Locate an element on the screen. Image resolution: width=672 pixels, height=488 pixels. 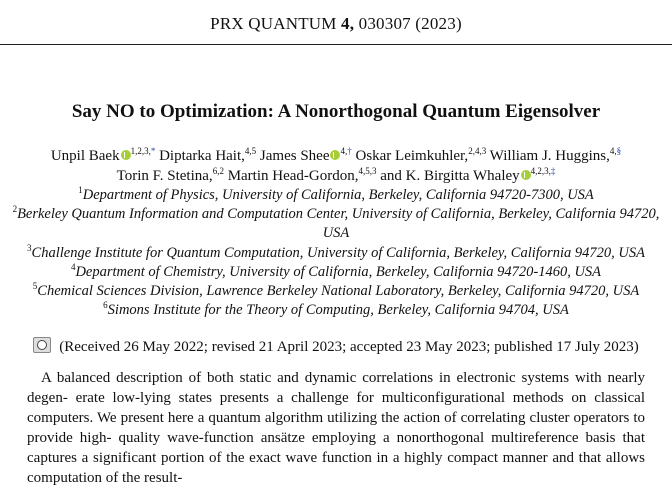
author-name: Diptarka Hait, is located at coordinates (202, 156).